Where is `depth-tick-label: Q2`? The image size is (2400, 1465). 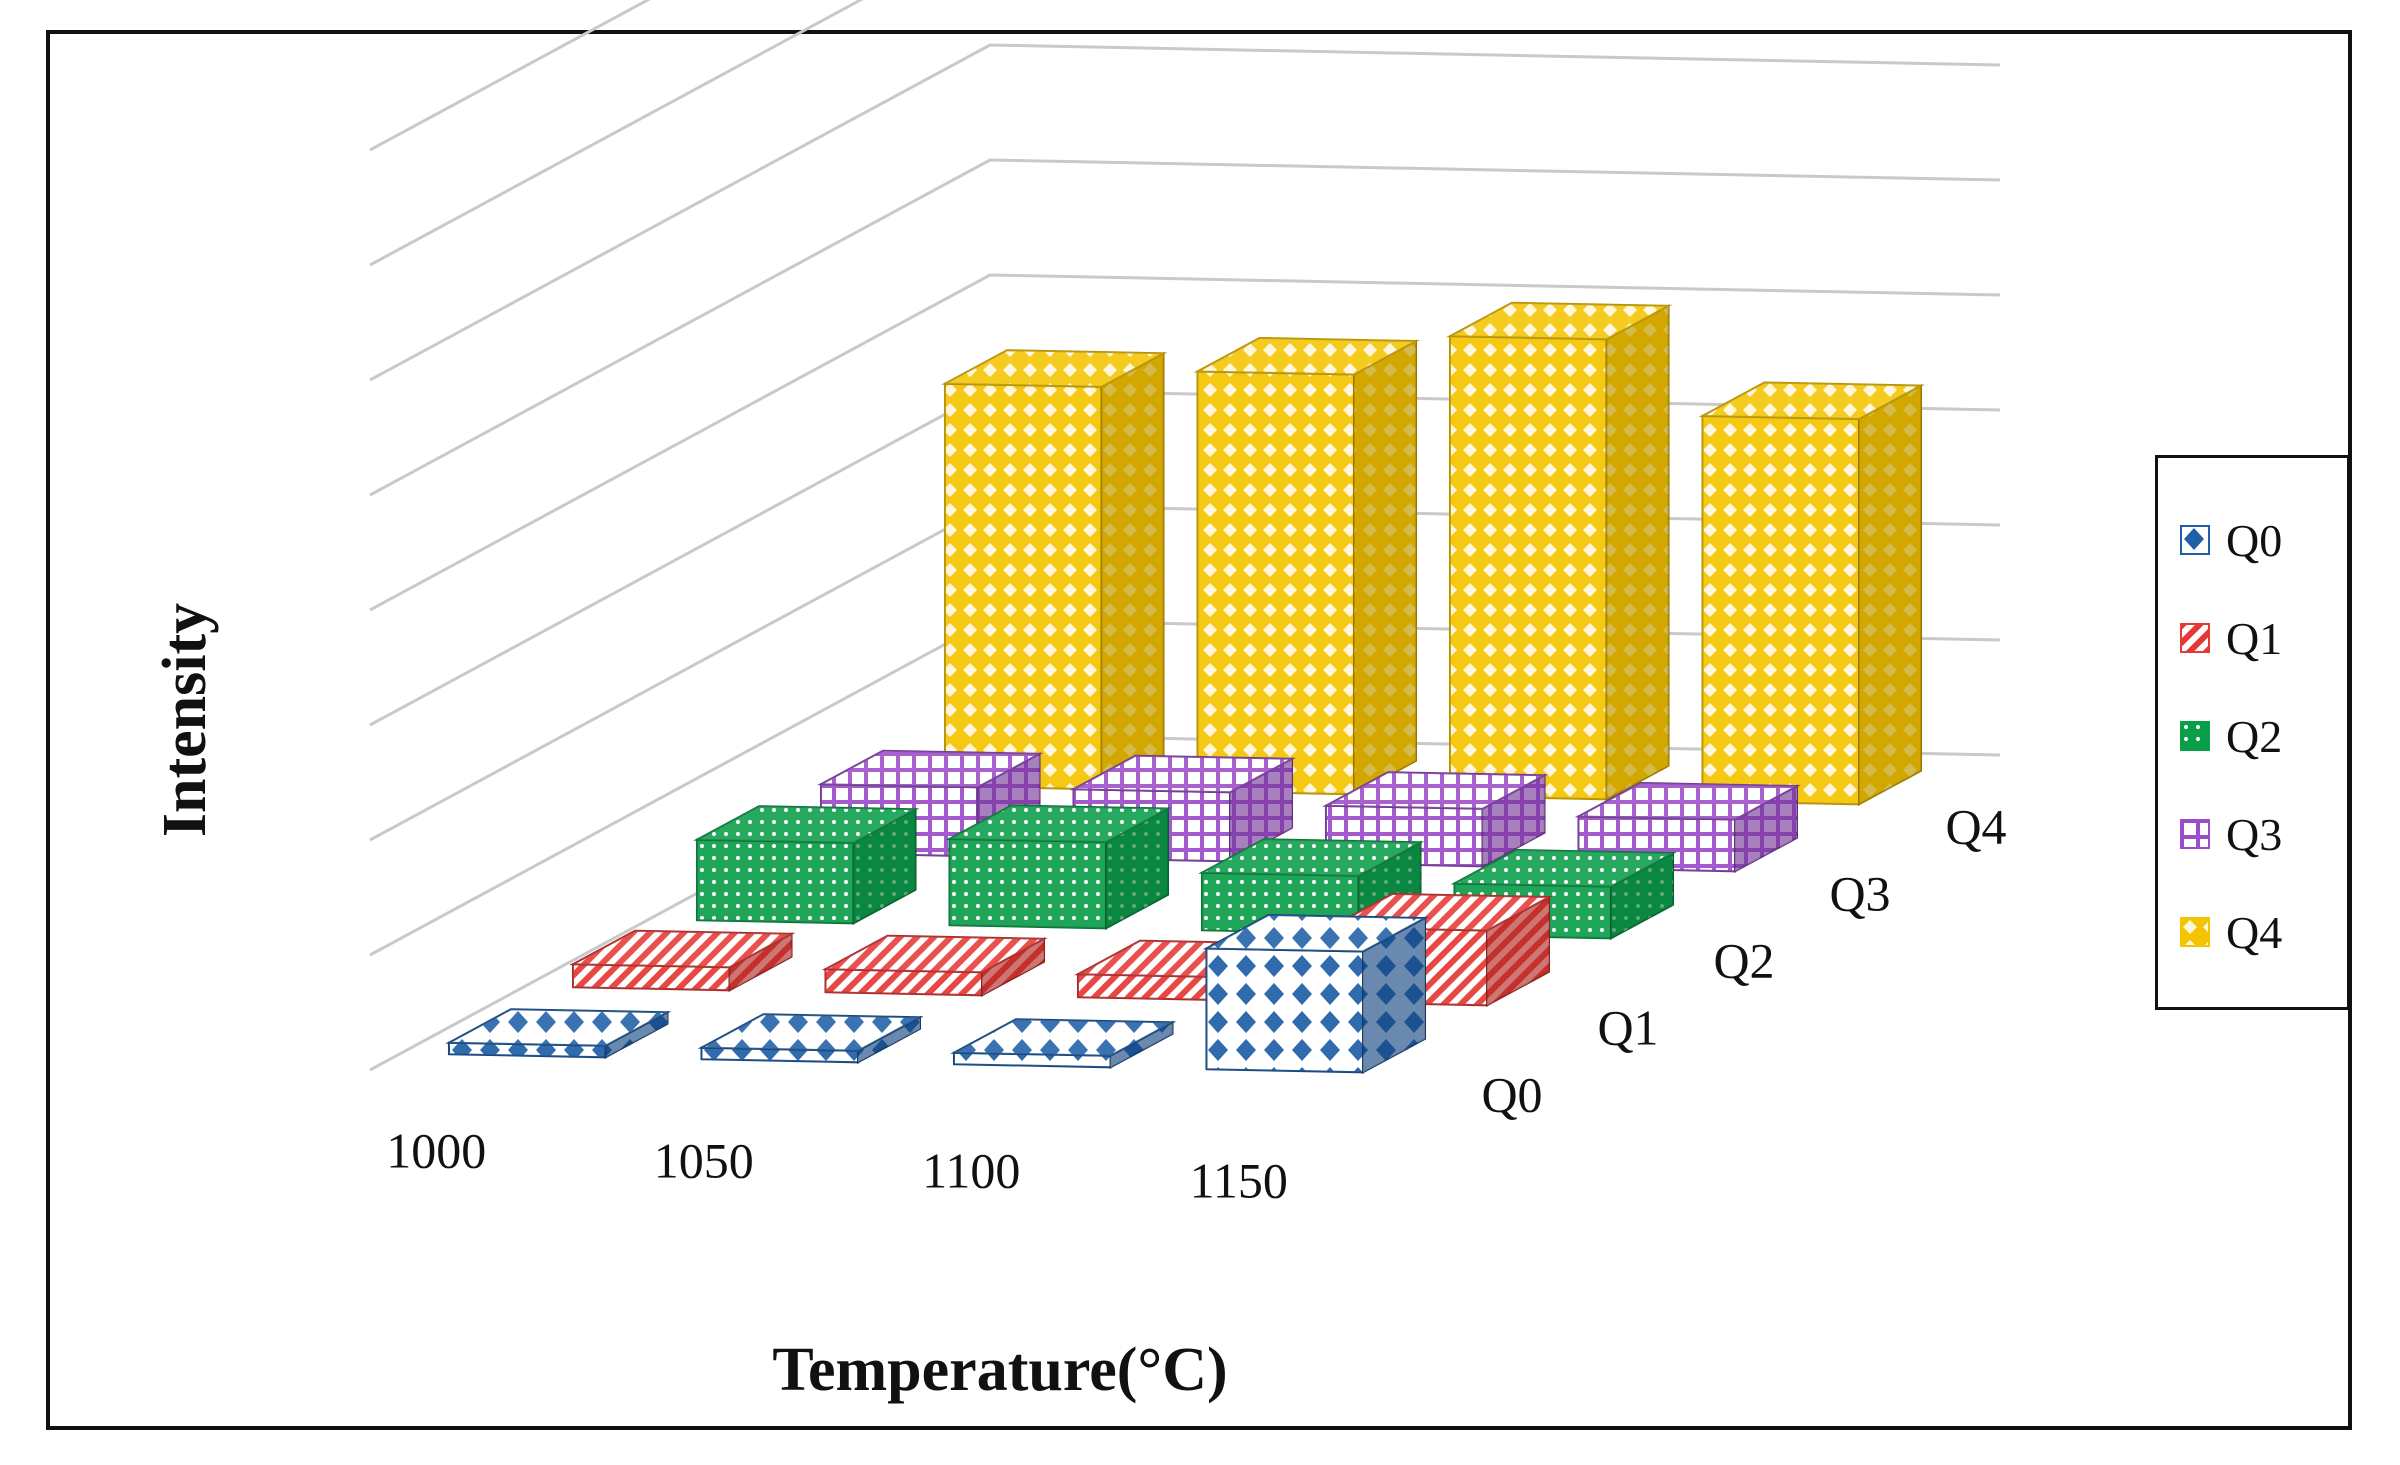
depth-tick-label: Q2 is located at coordinates (1743, 961).